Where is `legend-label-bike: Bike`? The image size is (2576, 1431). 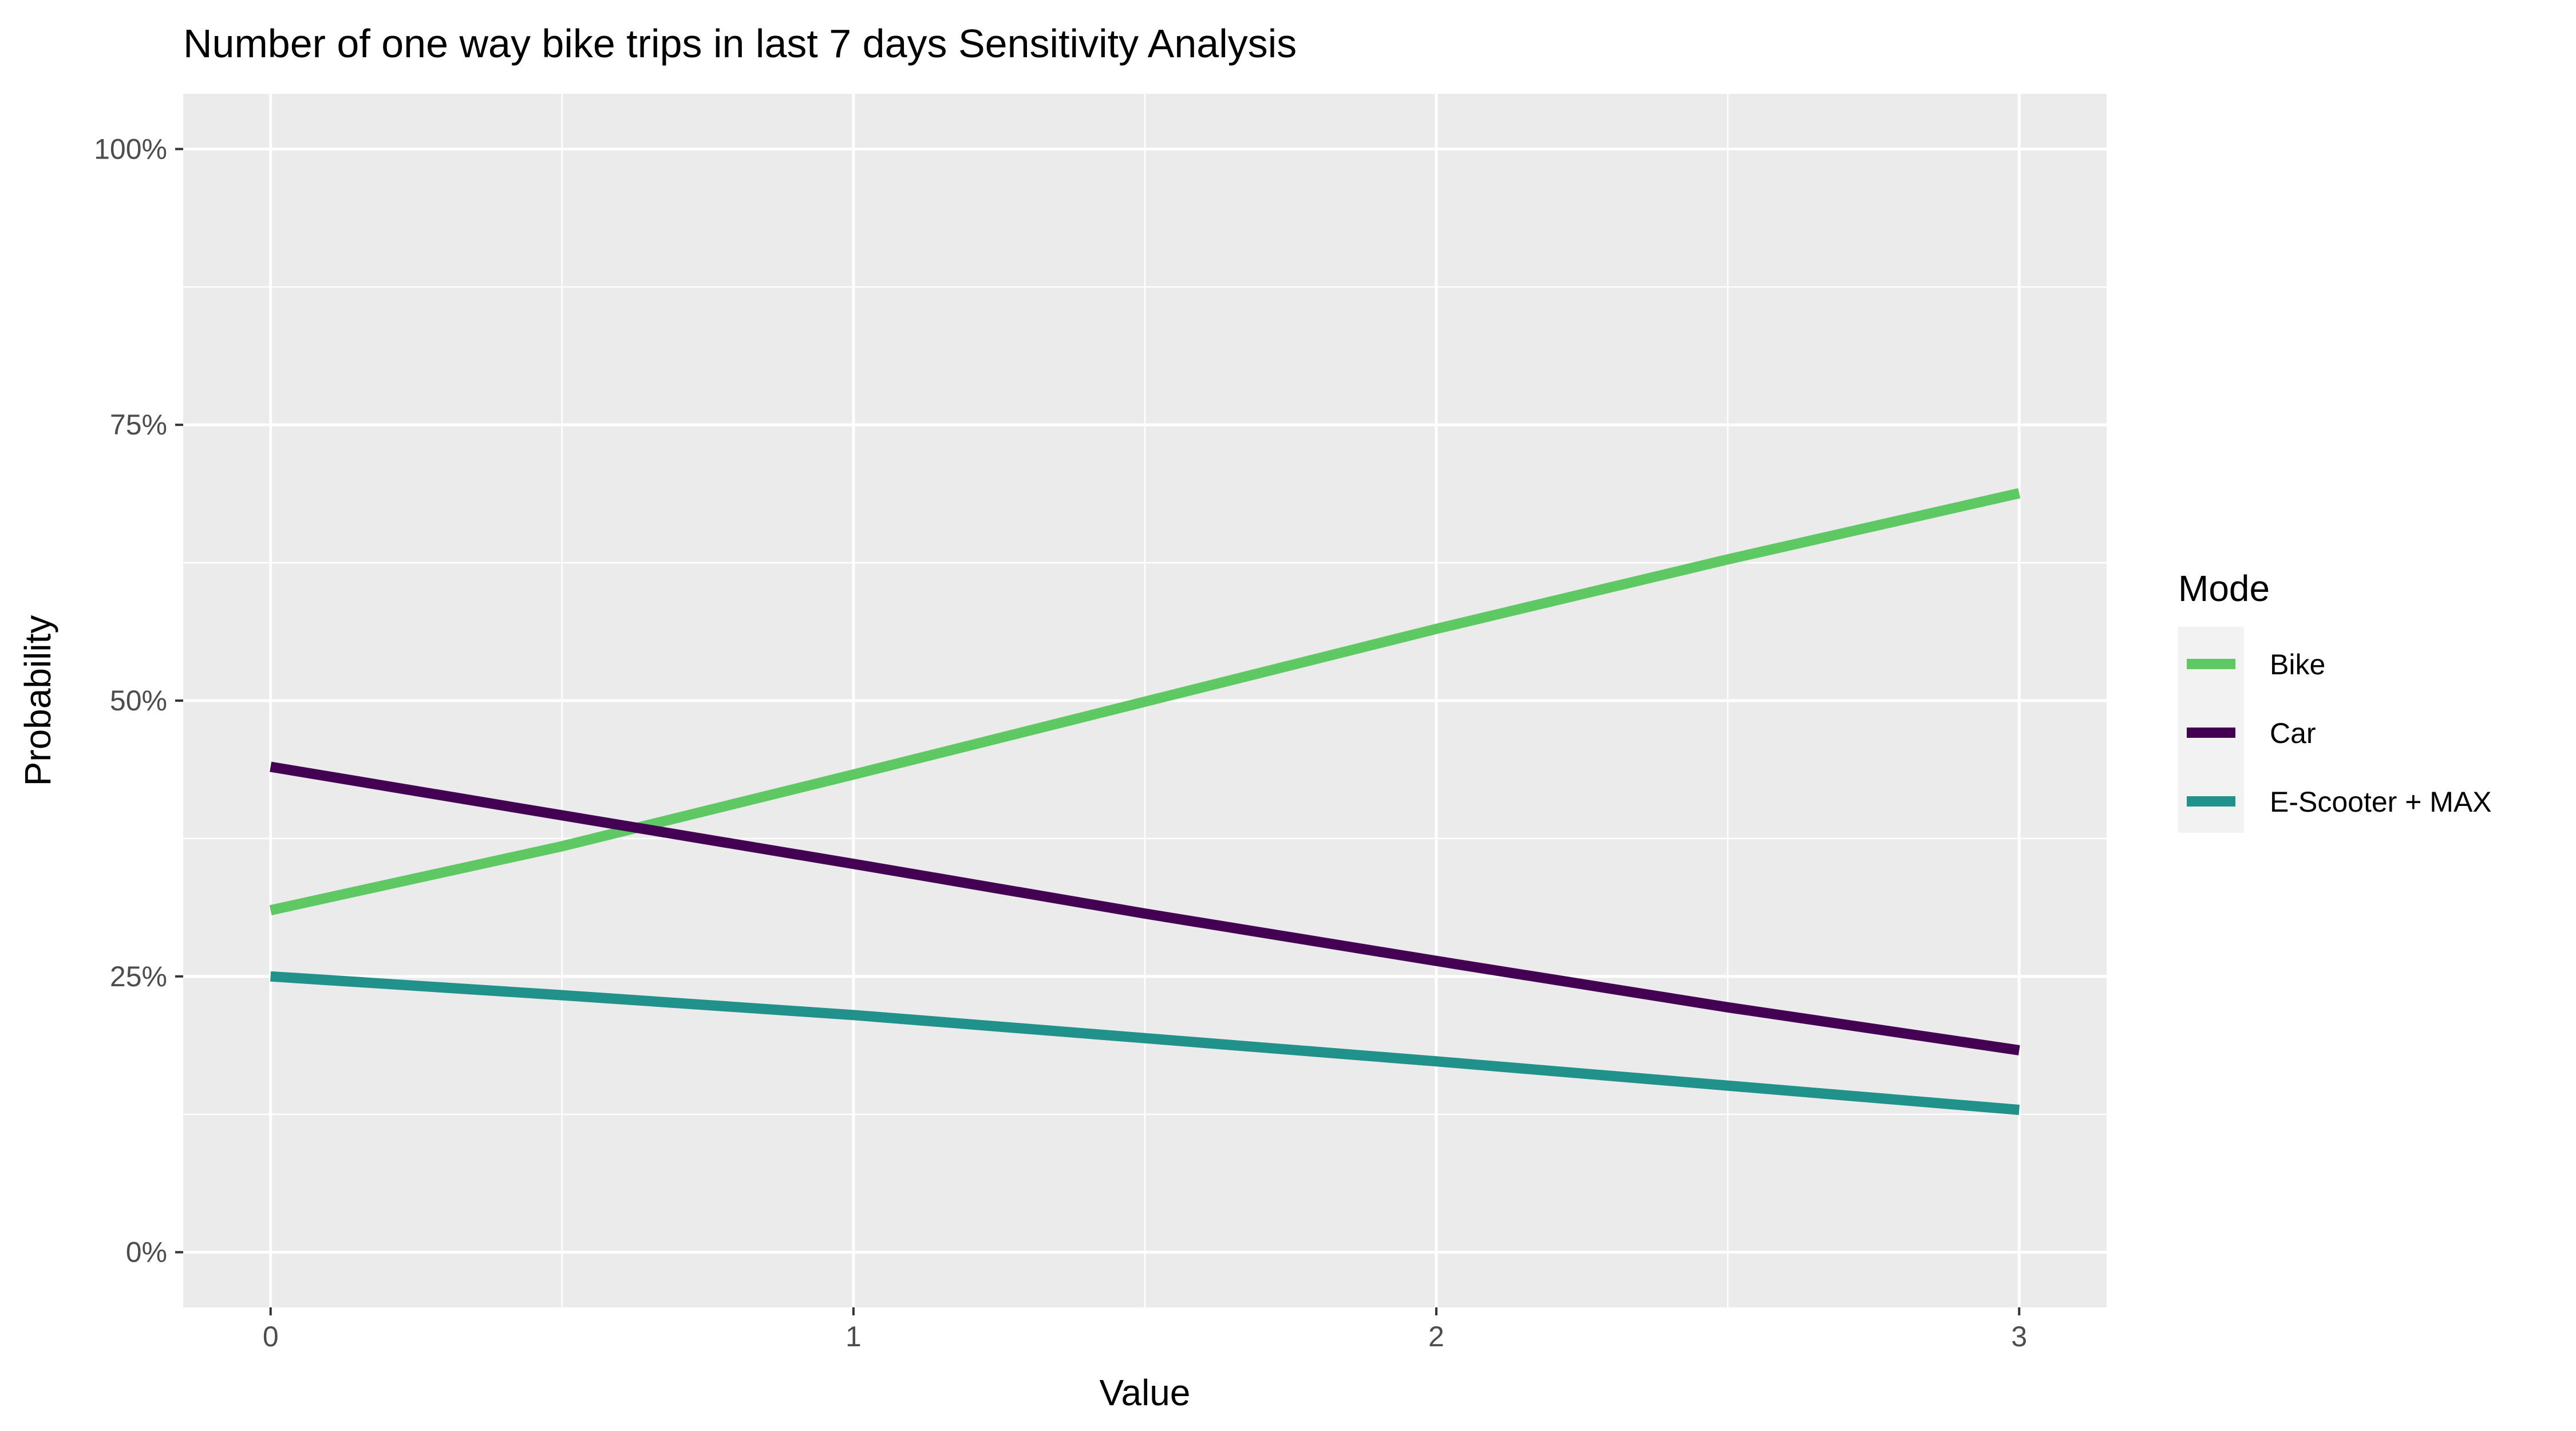 legend-label-bike: Bike is located at coordinates (2297, 665).